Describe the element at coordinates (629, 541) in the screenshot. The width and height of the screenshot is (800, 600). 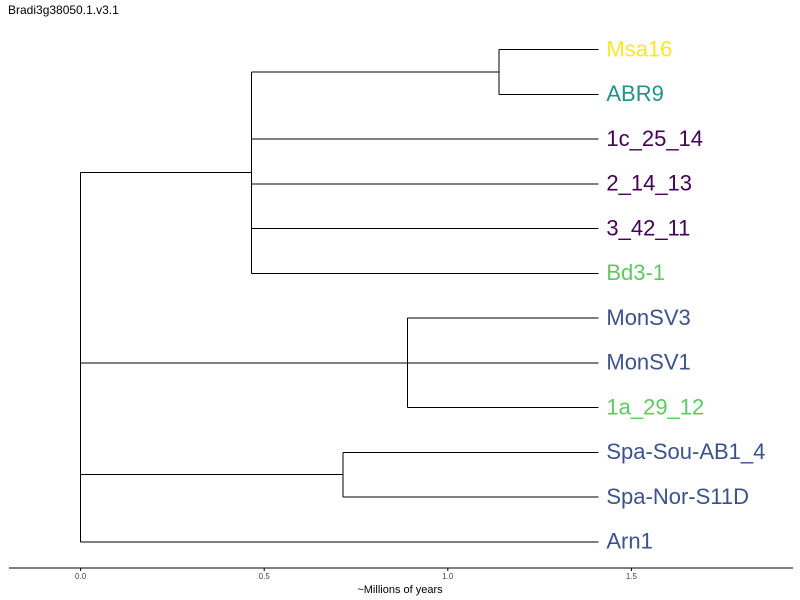
I see `tip-label-arn1: Arn1` at that location.